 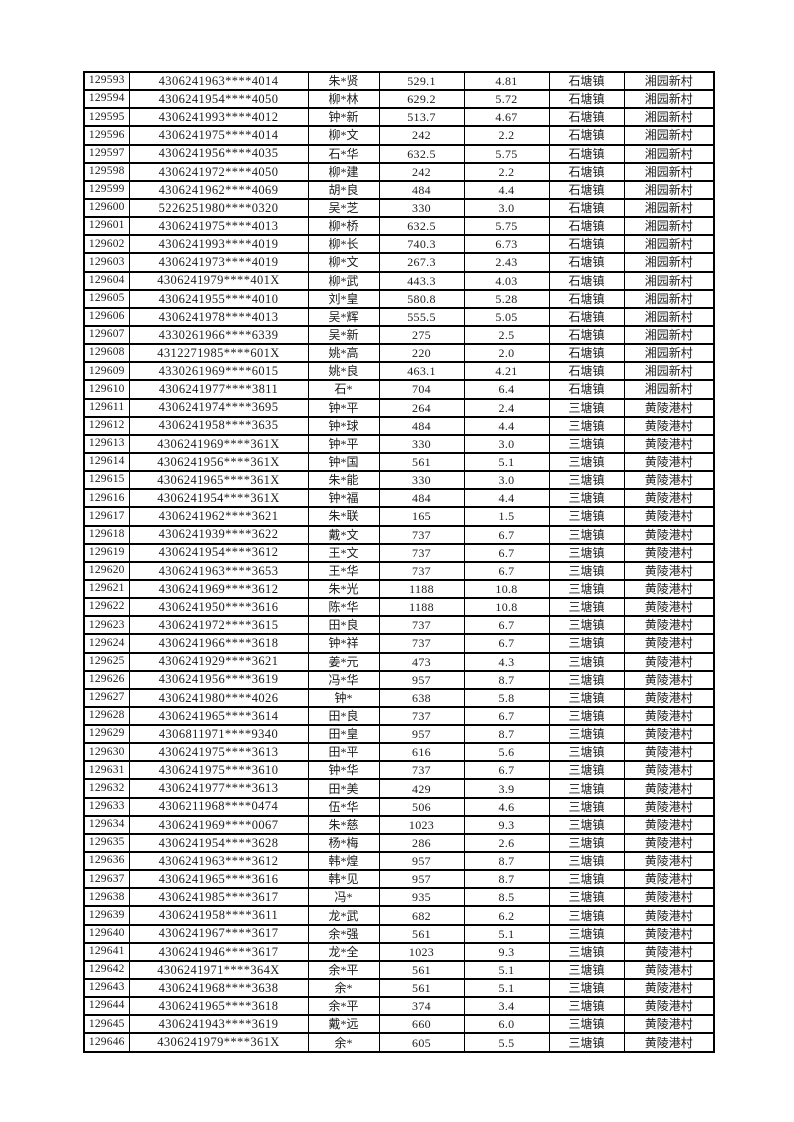 I want to click on cell-amount: 935, so click(x=421, y=897).